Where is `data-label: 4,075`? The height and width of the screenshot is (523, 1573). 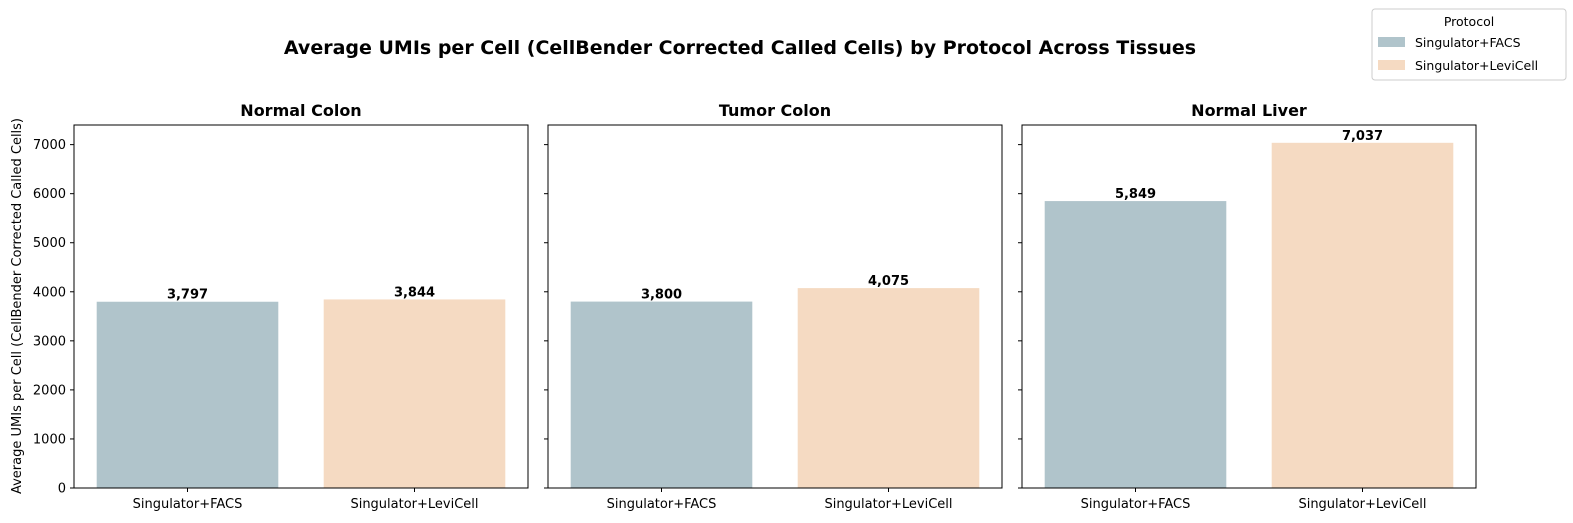 data-label: 4,075 is located at coordinates (888, 281).